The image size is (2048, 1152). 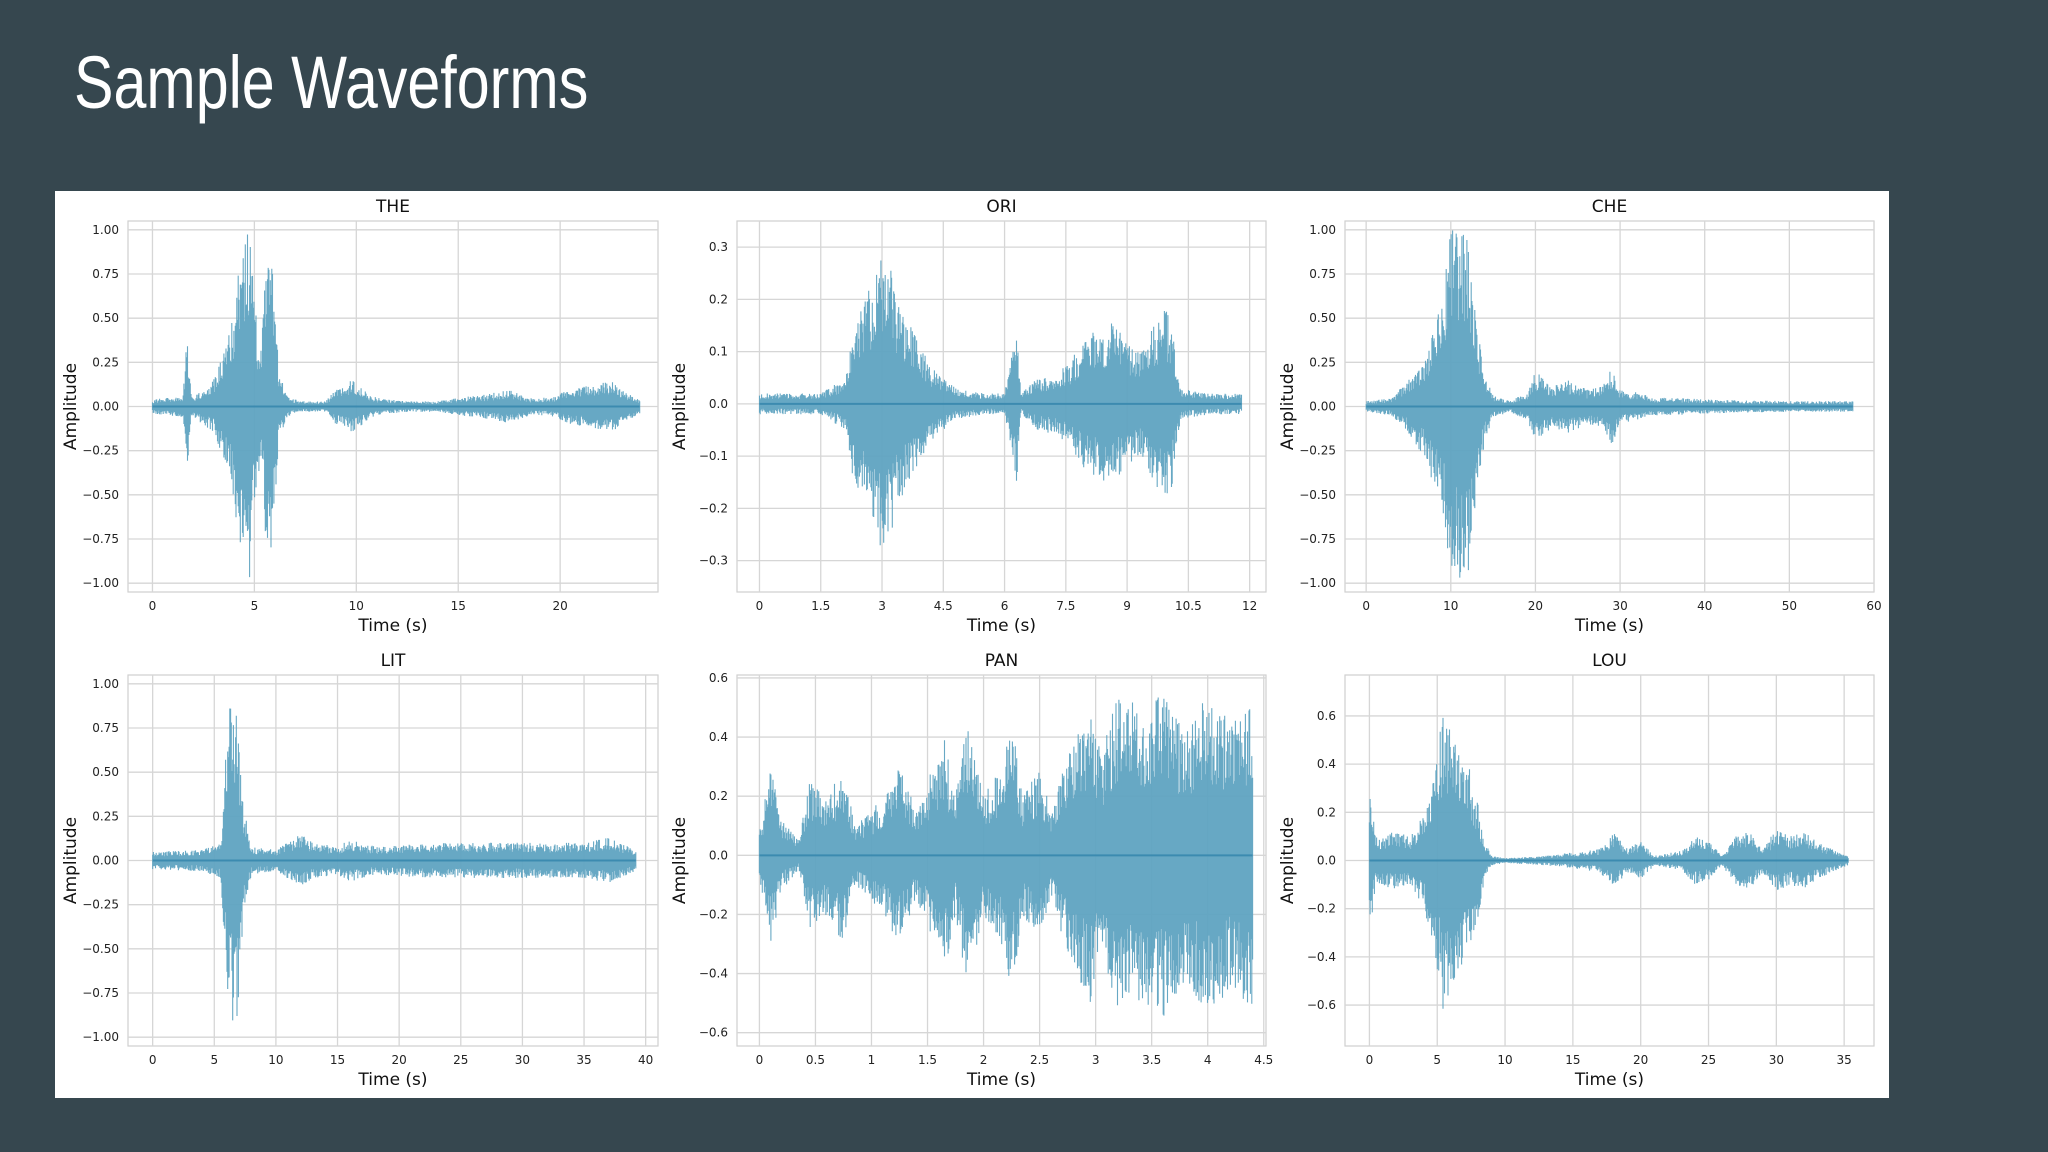 I want to click on y-tick-label: 0.00, so click(x=105, y=407).